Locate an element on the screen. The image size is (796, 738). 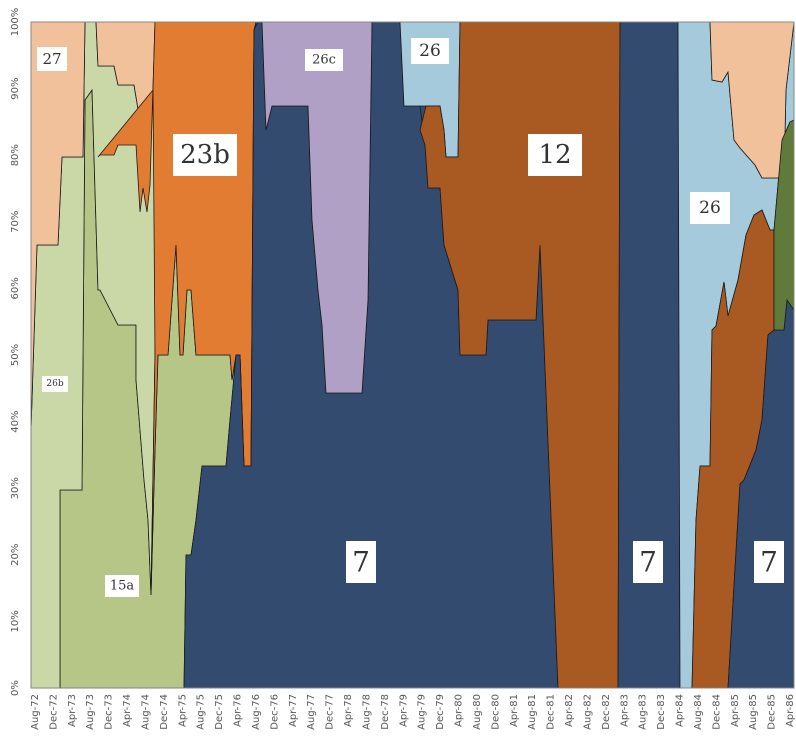
x-tick-label: Dec-72 is located at coordinates (53, 712).